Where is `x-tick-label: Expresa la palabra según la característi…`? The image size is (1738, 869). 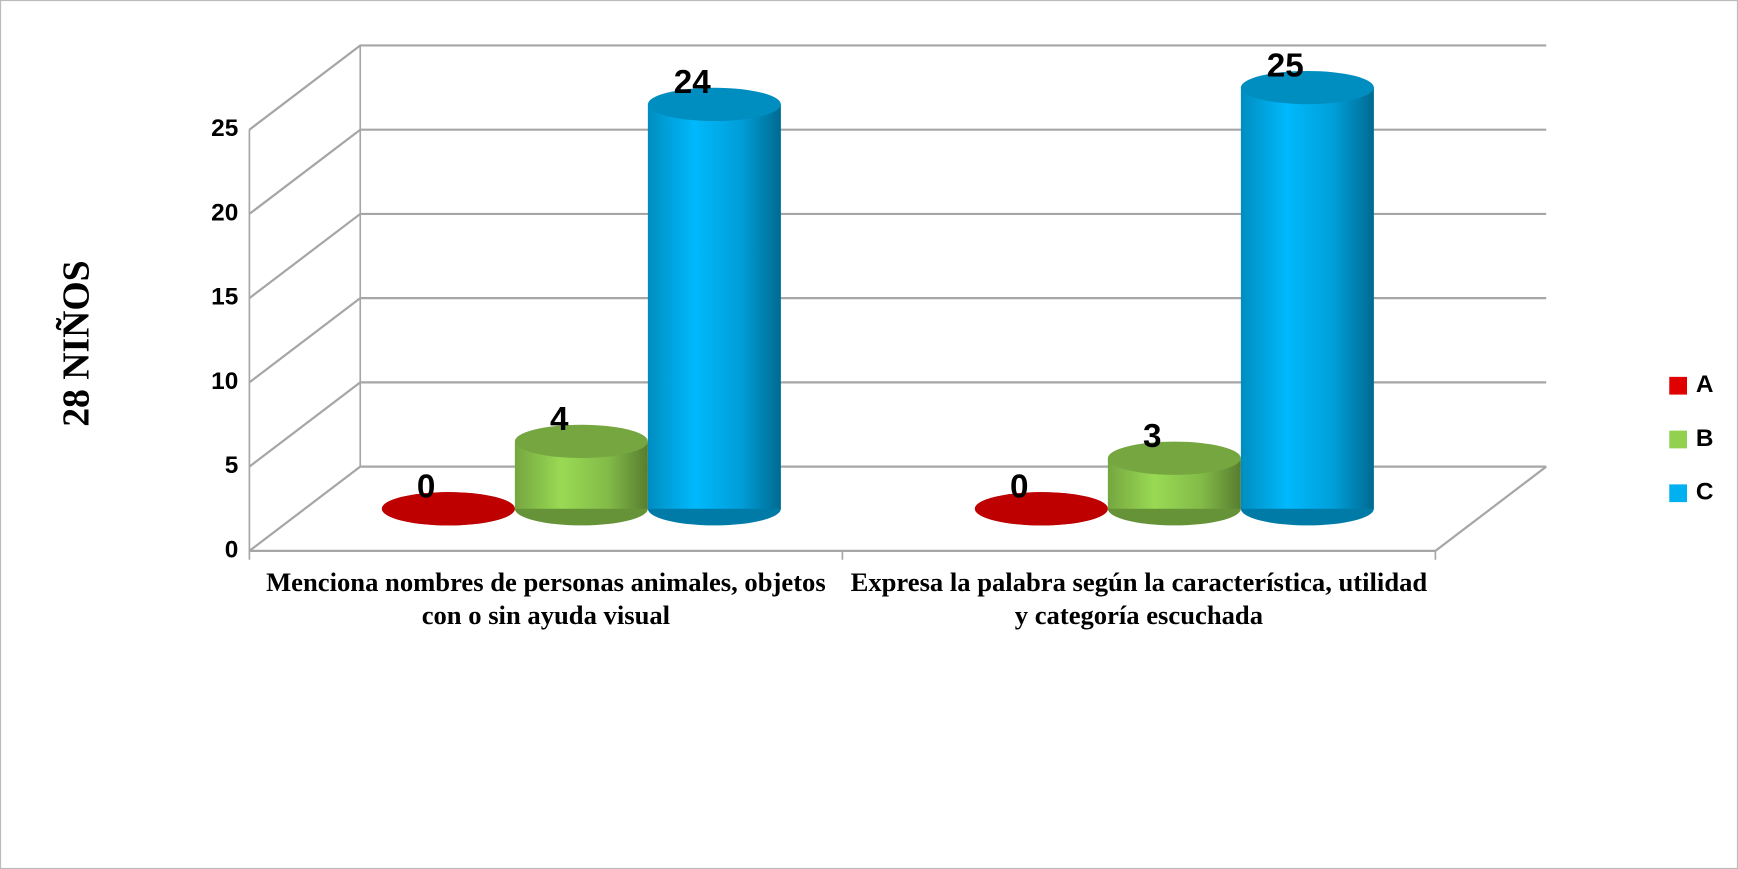 x-tick-label: Expresa la palabra según la característi… is located at coordinates (1139, 599).